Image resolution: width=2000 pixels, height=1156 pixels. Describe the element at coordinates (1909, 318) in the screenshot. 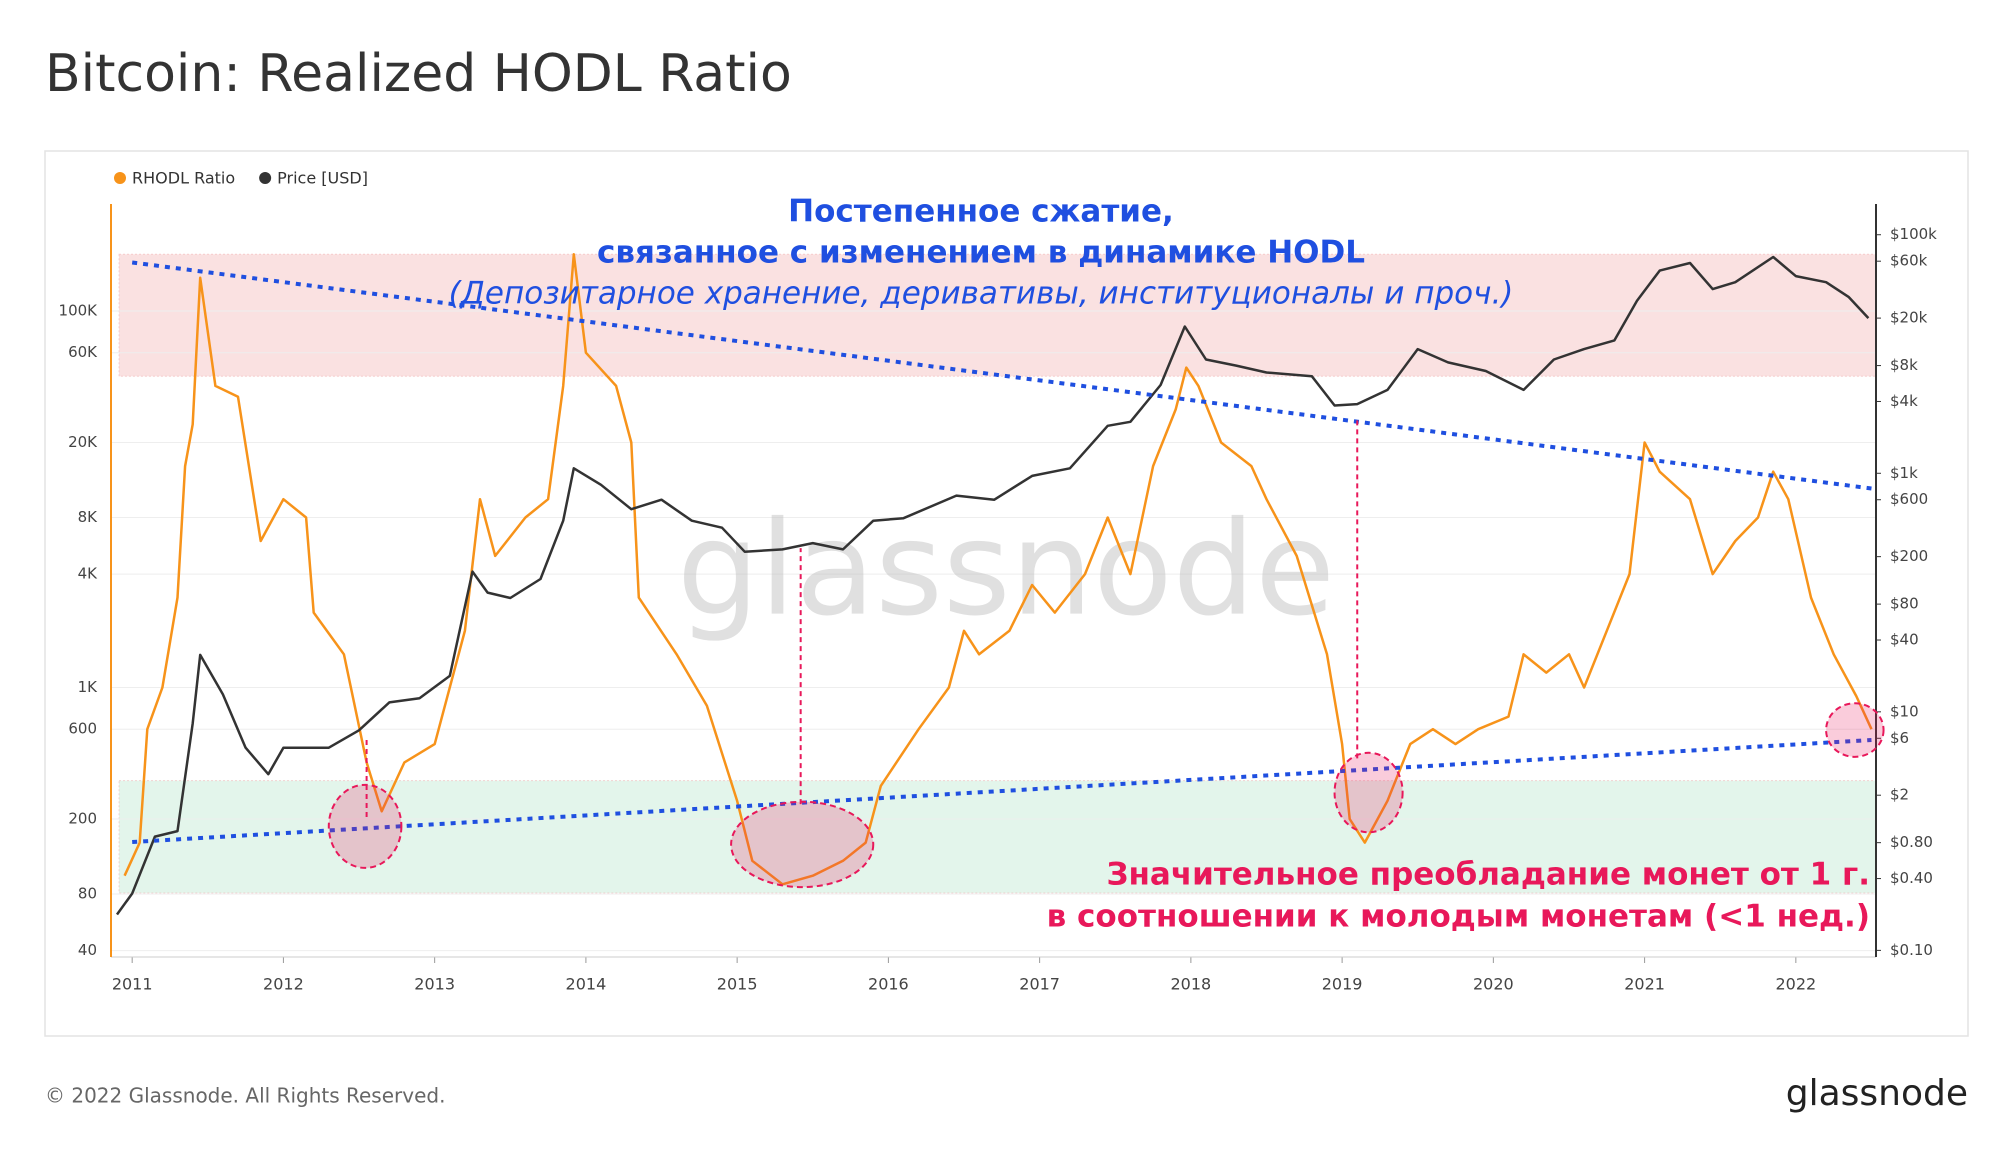

I see `y2-tick-label: $20k` at that location.